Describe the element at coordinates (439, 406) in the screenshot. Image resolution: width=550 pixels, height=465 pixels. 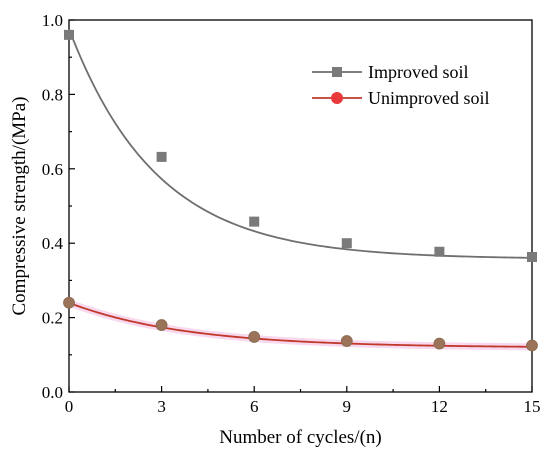
I see `x-tick-label: 12` at that location.